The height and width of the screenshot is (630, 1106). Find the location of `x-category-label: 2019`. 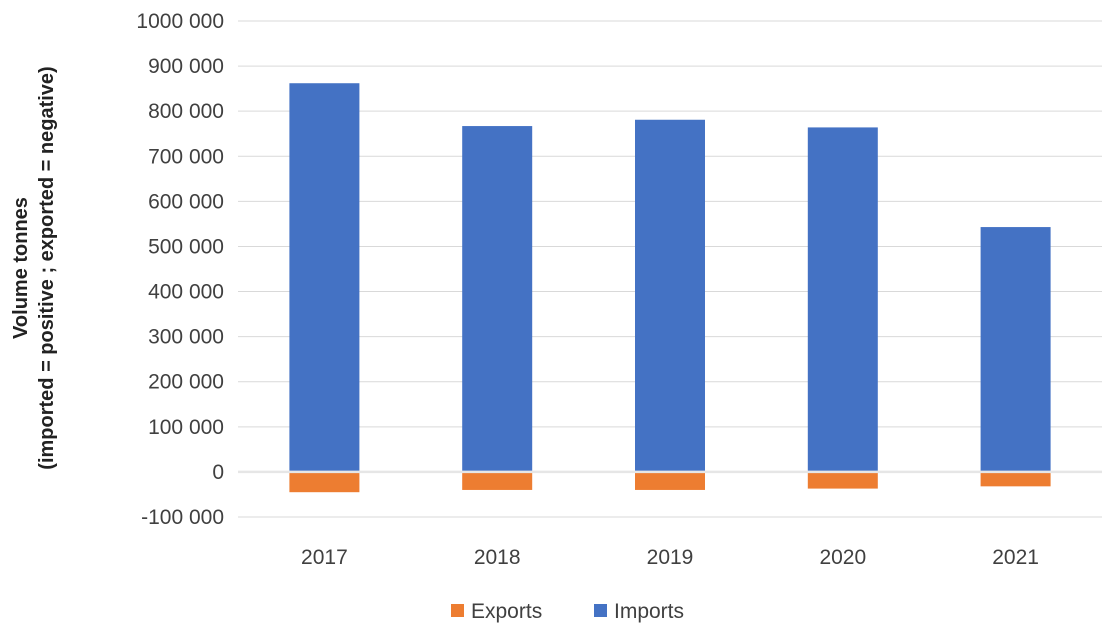

x-category-label: 2019 is located at coordinates (670, 557).